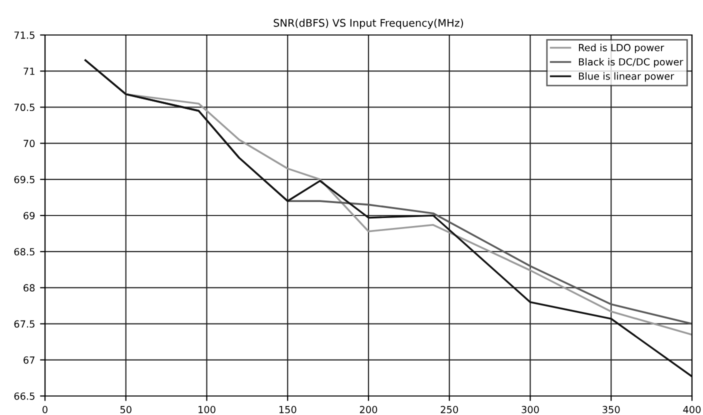  Describe the element at coordinates (24, 396) in the screenshot. I see `y-tick-label: 66.5` at that location.